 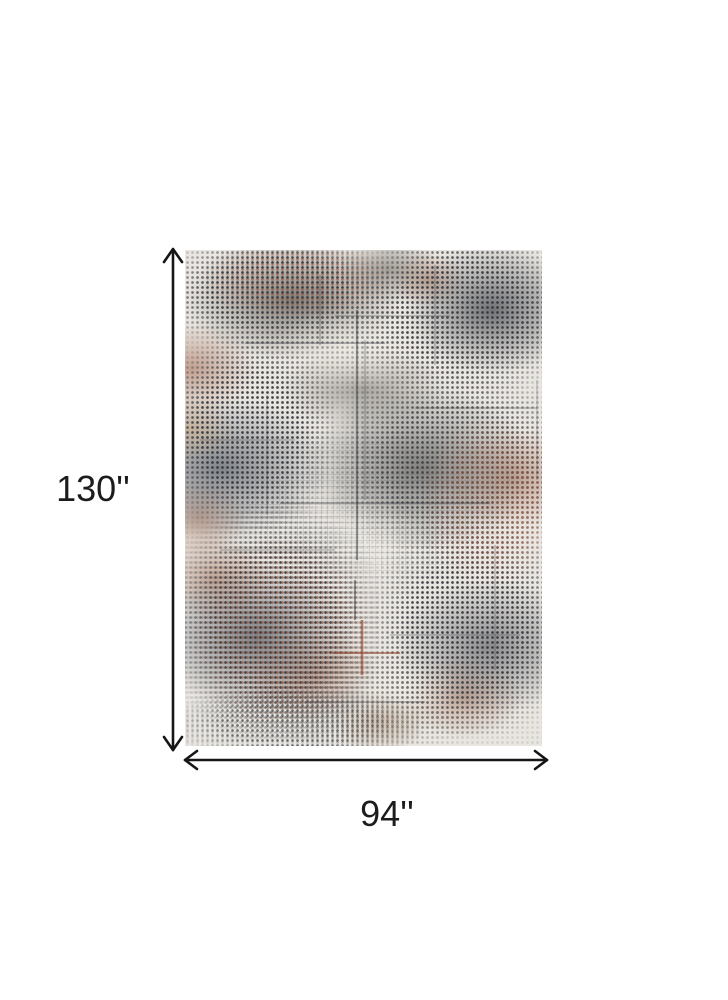 What do you see at coordinates (191, 760) in the screenshot?
I see `arrowhead-left-icon` at bounding box center [191, 760].